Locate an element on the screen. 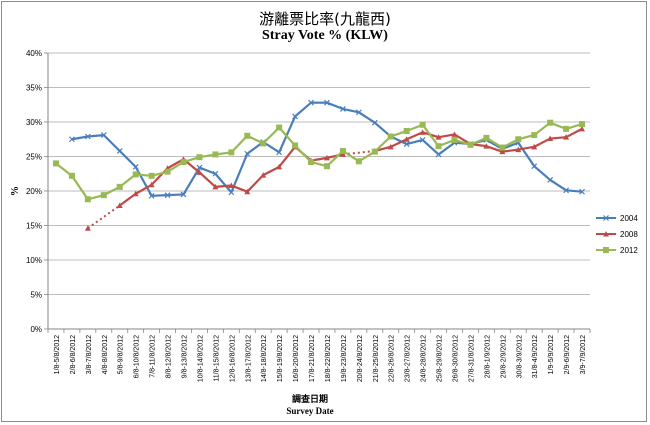 This screenshot has width=650, height=425. x-tick-label: 9/8-13/8/2012 is located at coordinates (185, 356).